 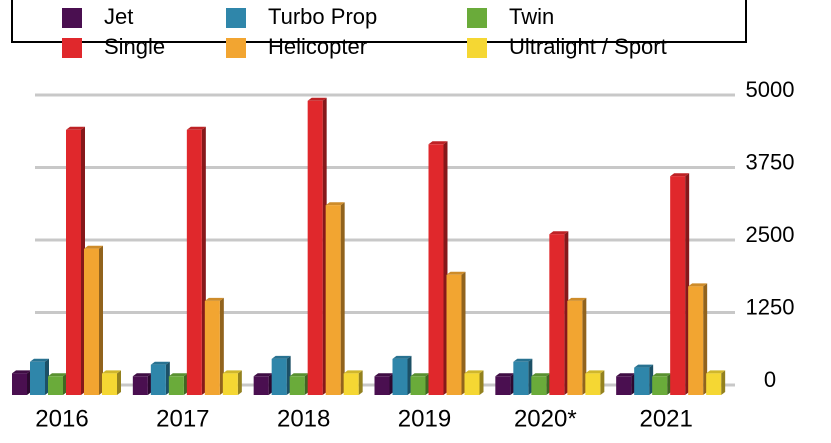 I want to click on legend-label: Helicopter, so click(x=317, y=46).